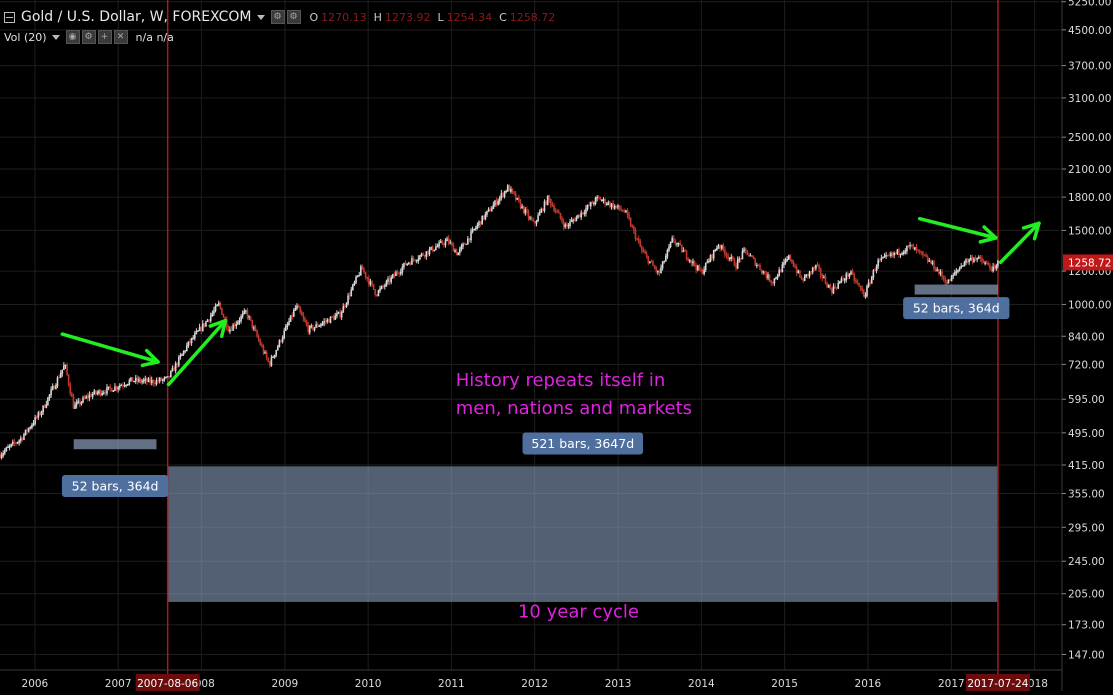 This screenshot has height=695, width=1113. Describe the element at coordinates (582, 534) in the screenshot. I see `date-range-box` at that location.